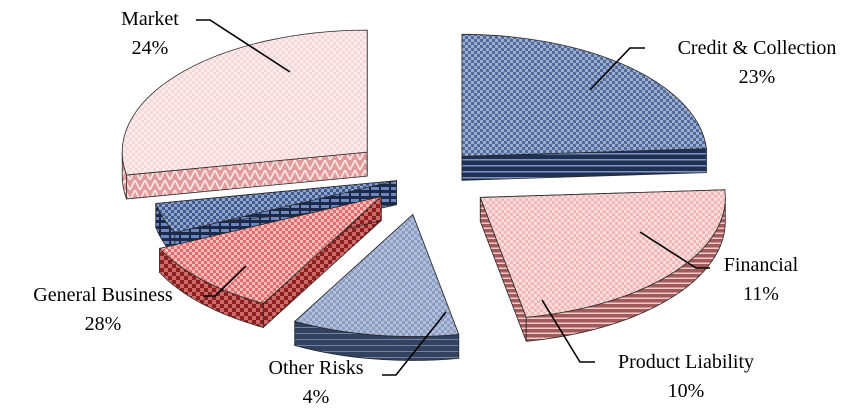  What do you see at coordinates (686, 391) in the screenshot?
I see `slice-value-label-product: 10%` at bounding box center [686, 391].